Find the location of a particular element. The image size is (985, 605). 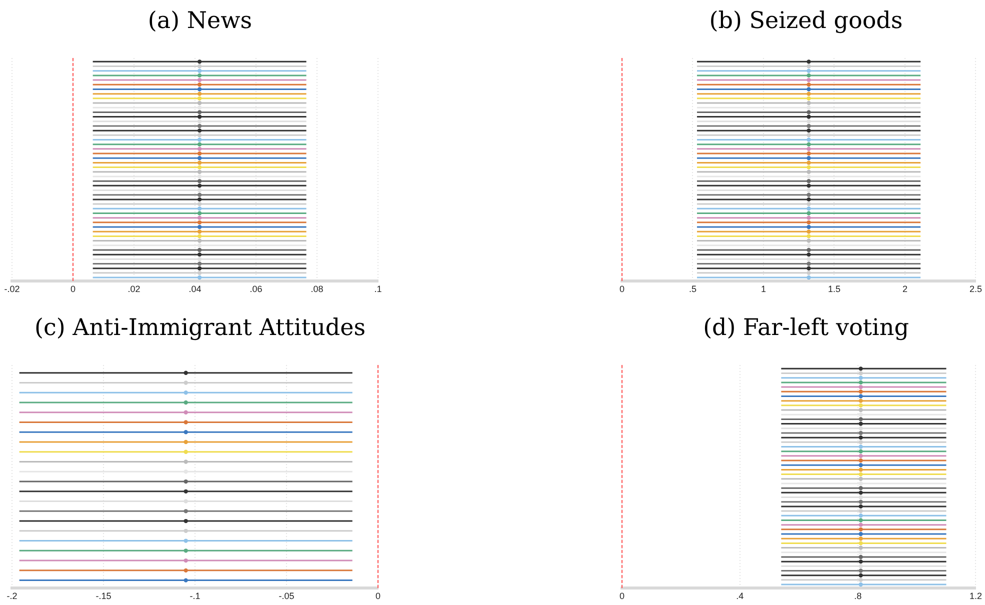

chart-title: (d) Far-left voting is located at coordinates (806, 328).